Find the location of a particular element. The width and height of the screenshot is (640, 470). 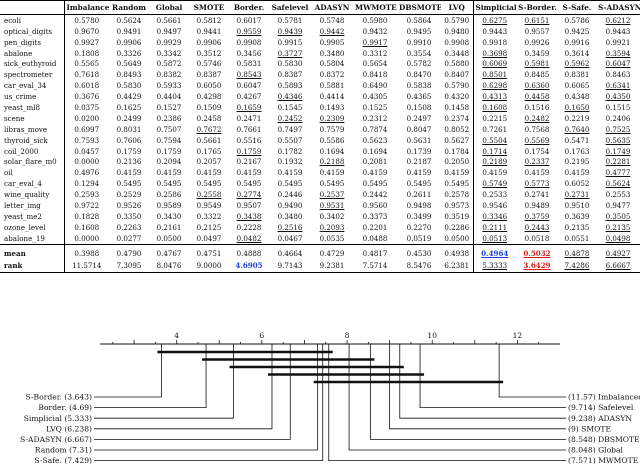

column-header: SMOTE is located at coordinates (209, 7).